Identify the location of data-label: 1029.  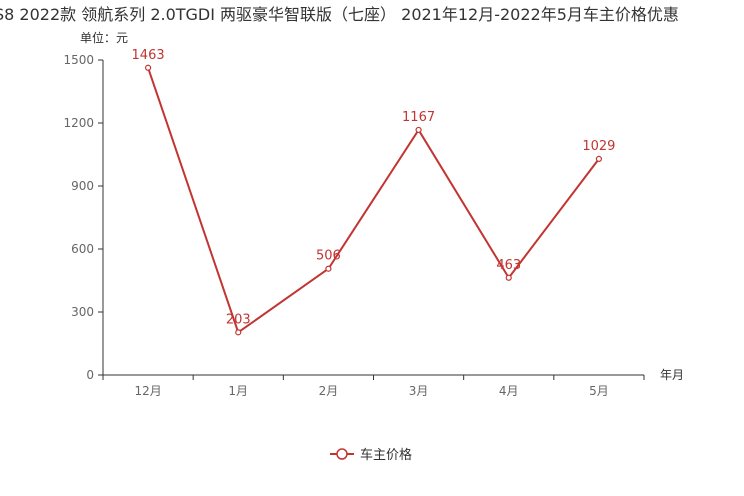
(598, 146).